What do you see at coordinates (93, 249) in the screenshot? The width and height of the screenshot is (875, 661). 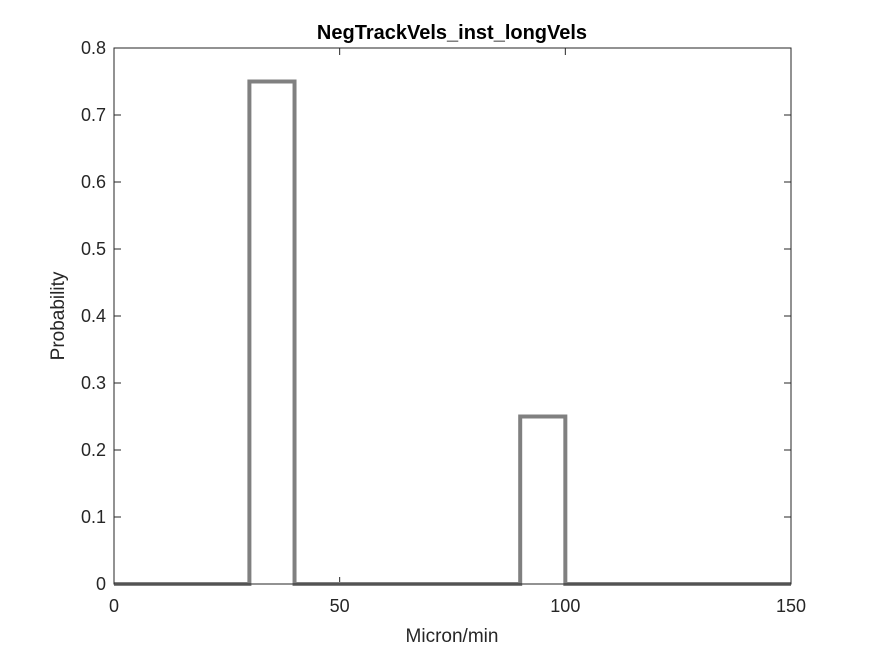 I see `y-tick-label: 0.5` at bounding box center [93, 249].